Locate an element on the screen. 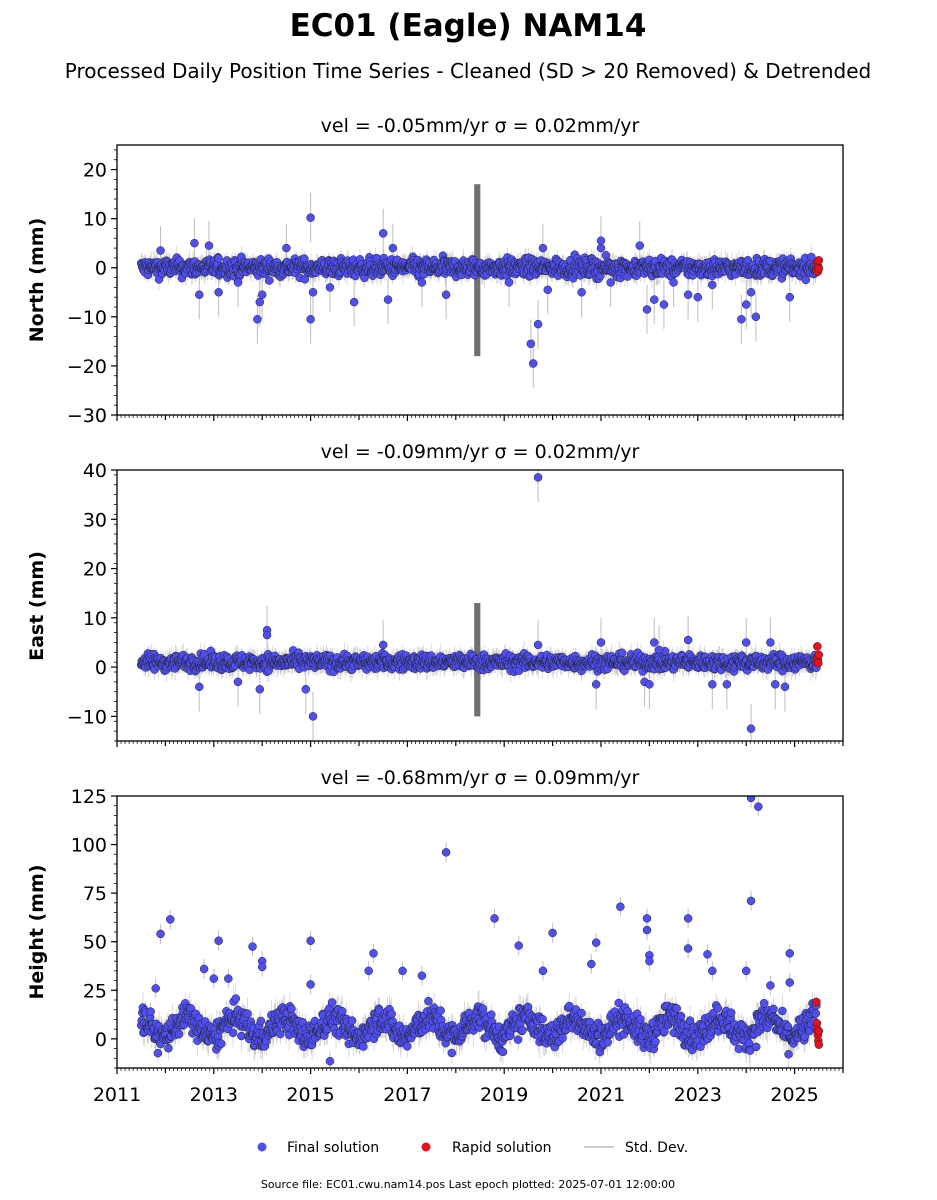  north-final-points is located at coordinates (478, 290).